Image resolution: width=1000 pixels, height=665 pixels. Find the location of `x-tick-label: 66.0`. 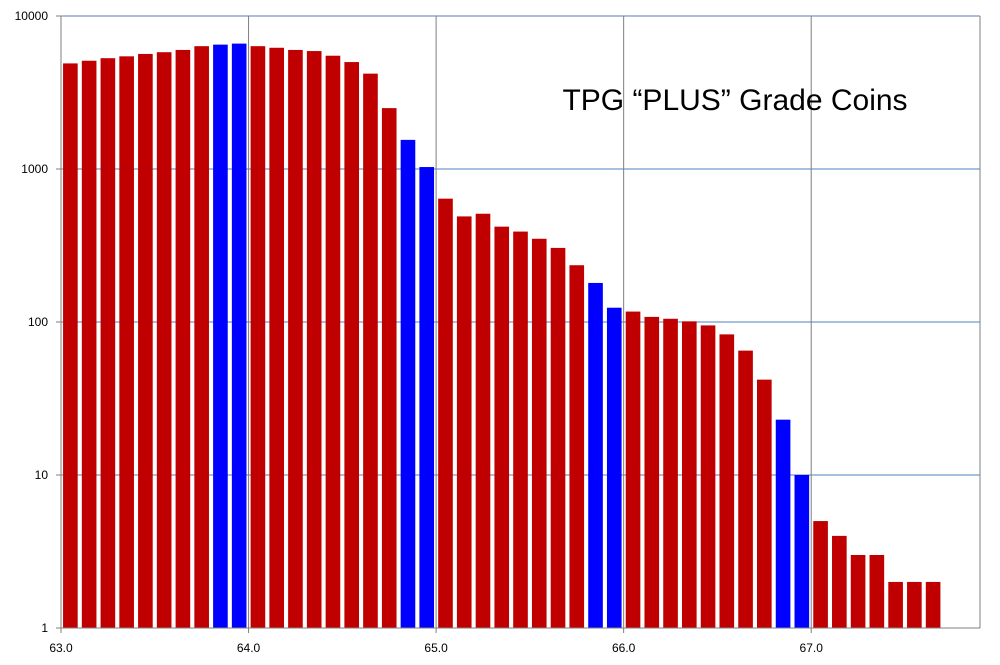

x-tick-label: 66.0 is located at coordinates (624, 648).